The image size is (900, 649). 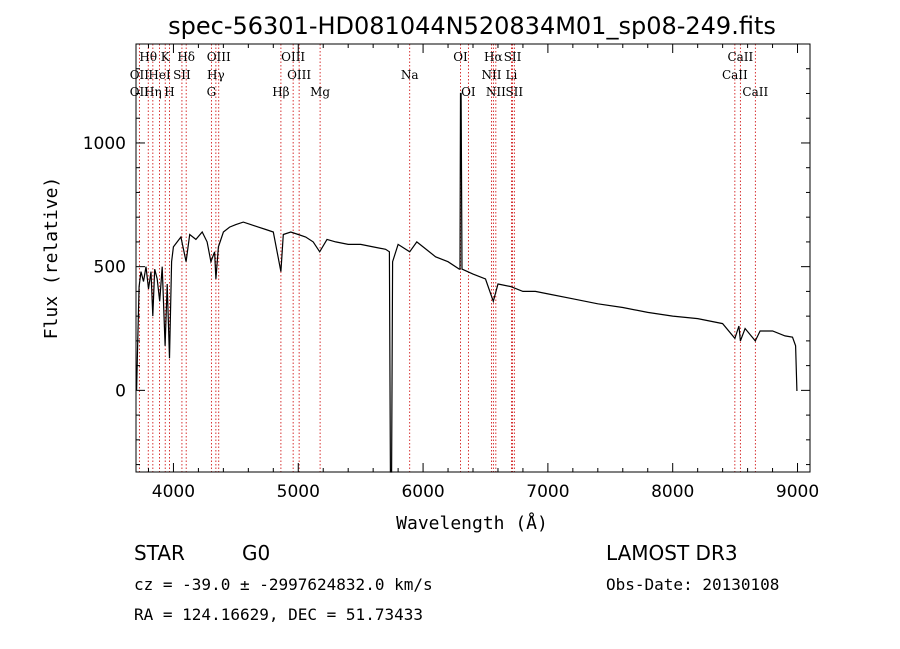 What do you see at coordinates (283, 584) in the screenshot?
I see `redshift-line: cz = -39.0 ± -2997624832.0 km/s` at bounding box center [283, 584].